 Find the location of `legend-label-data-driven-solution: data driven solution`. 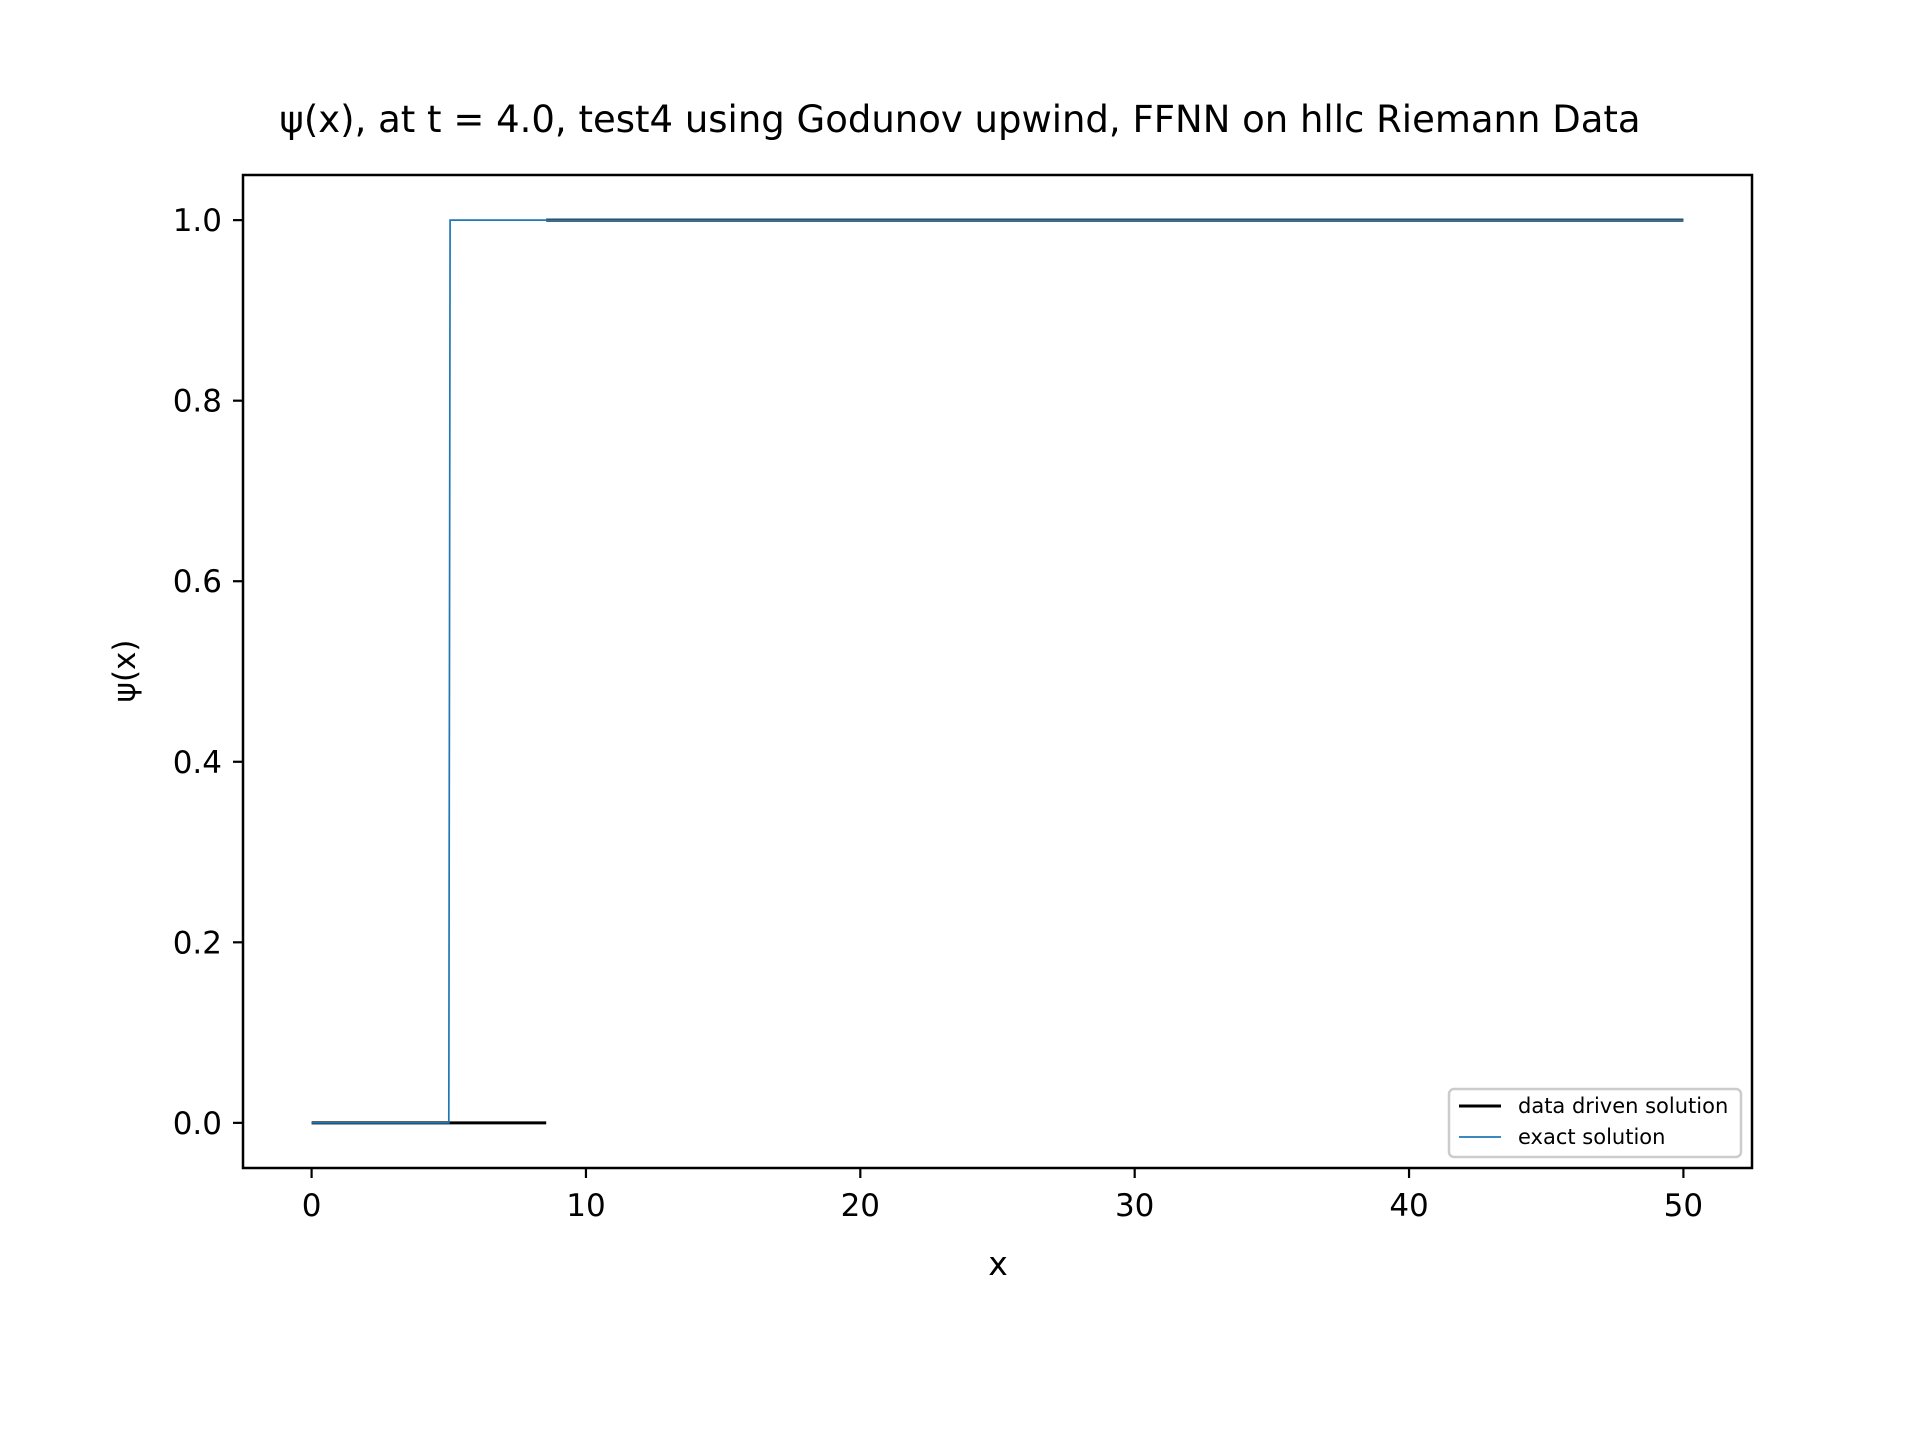

legend-label-data-driven-solution: data driven solution is located at coordinates (1623, 1106).